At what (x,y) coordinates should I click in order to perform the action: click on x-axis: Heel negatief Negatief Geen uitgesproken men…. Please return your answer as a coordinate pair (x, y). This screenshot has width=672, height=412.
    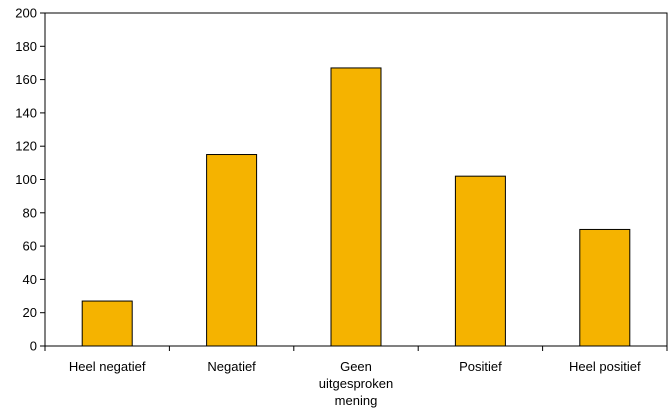
    Looking at the image, I should click on (356, 377).